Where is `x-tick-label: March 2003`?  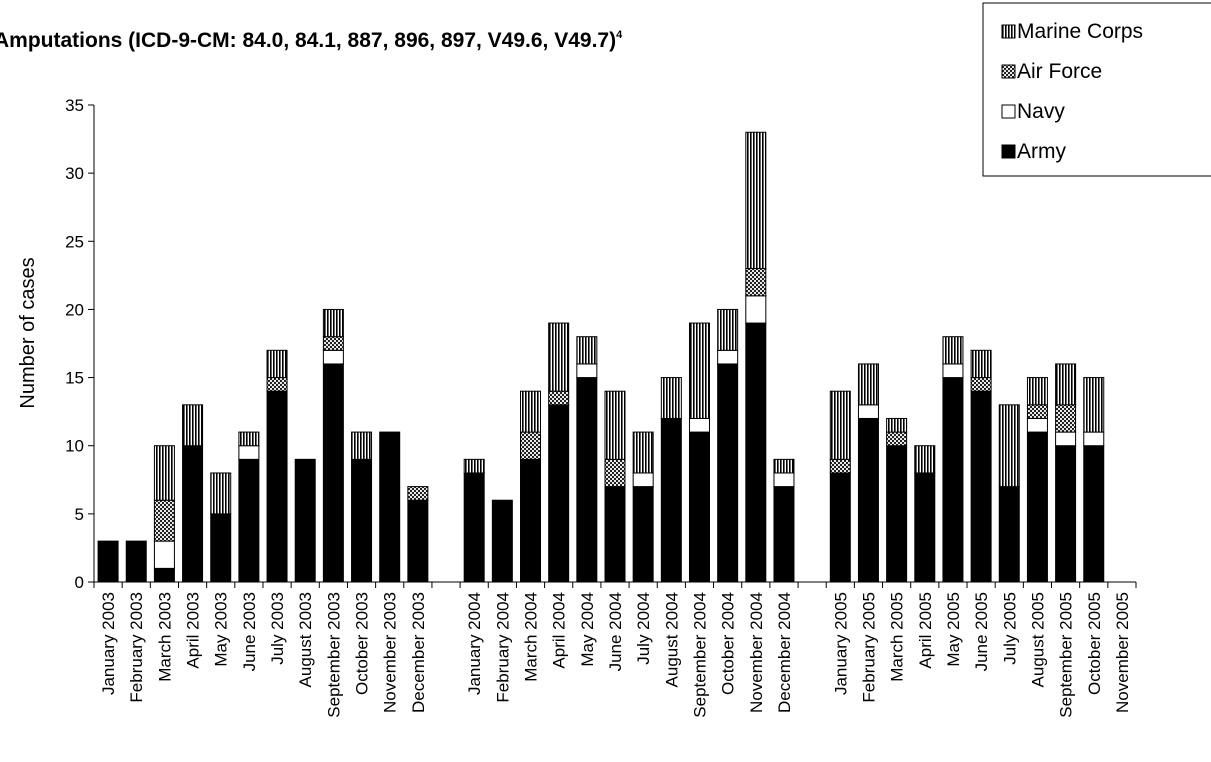
x-tick-label: March 2003 is located at coordinates (164, 637).